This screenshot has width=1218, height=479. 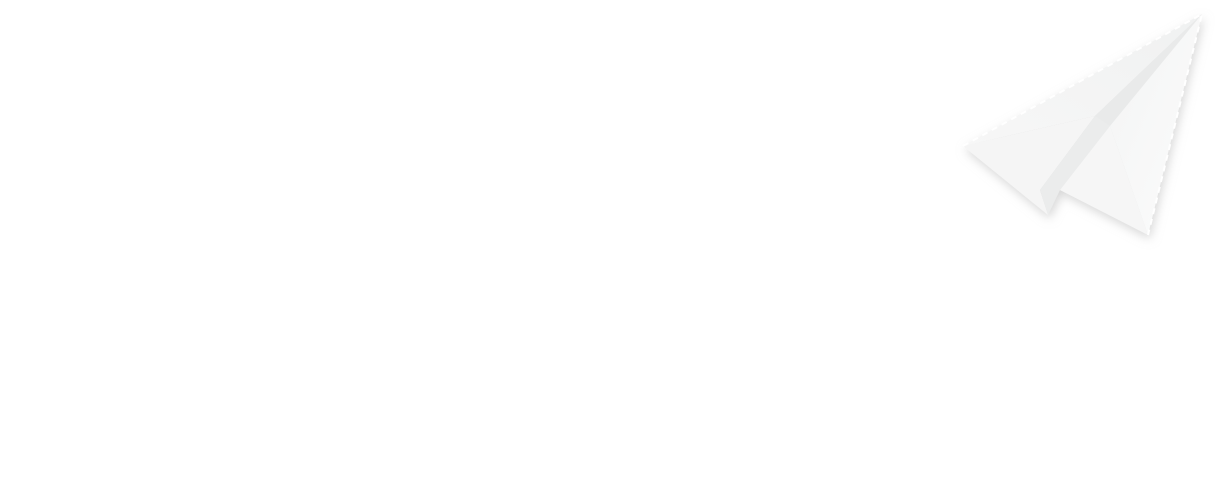 What do you see at coordinates (1029, 165) in the screenshot?
I see `plane-lower-wing` at bounding box center [1029, 165].